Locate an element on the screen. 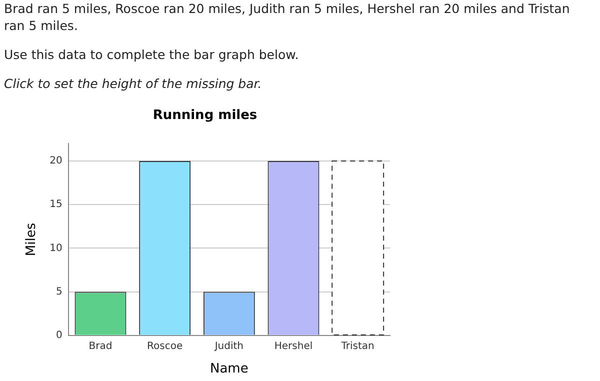 This screenshot has height=381, width=600. text: Brad ran 5 miles, Roscoe ran 20 miles, Judith ran 5 miles, Hershel ran 20 miles and Tristan ran 5 miles. is located at coordinates (287, 17).